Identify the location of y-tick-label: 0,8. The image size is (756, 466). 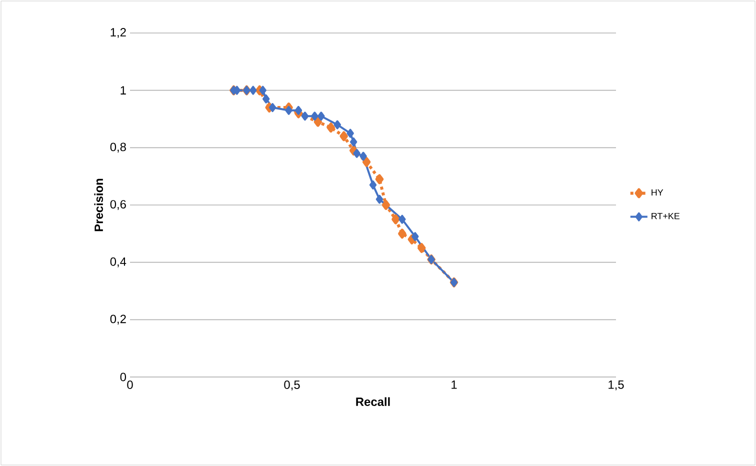
(118, 147).